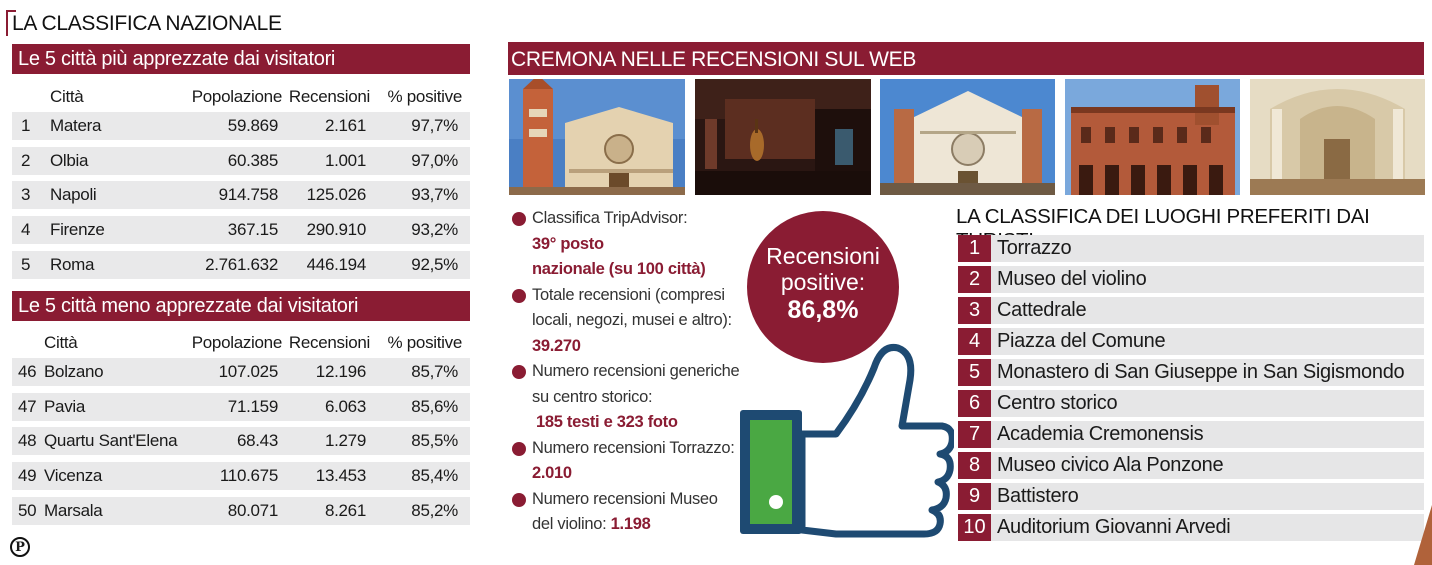 This screenshot has width=1432, height=565. Describe the element at coordinates (974, 465) in the screenshot. I see `place-rank: 8` at that location.